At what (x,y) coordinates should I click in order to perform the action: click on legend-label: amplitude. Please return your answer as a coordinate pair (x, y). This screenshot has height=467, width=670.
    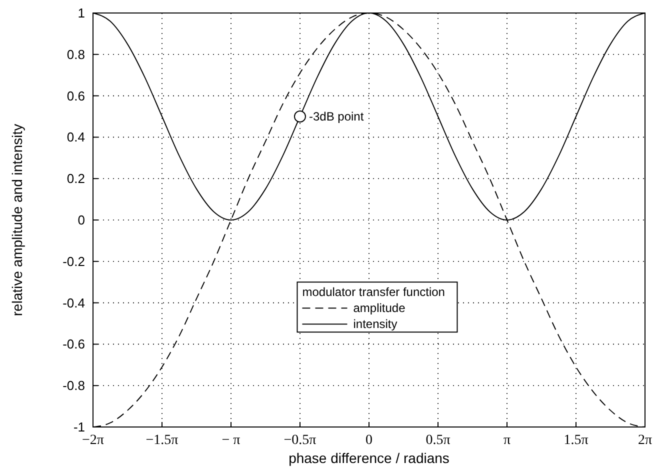
    Looking at the image, I should click on (379, 308).